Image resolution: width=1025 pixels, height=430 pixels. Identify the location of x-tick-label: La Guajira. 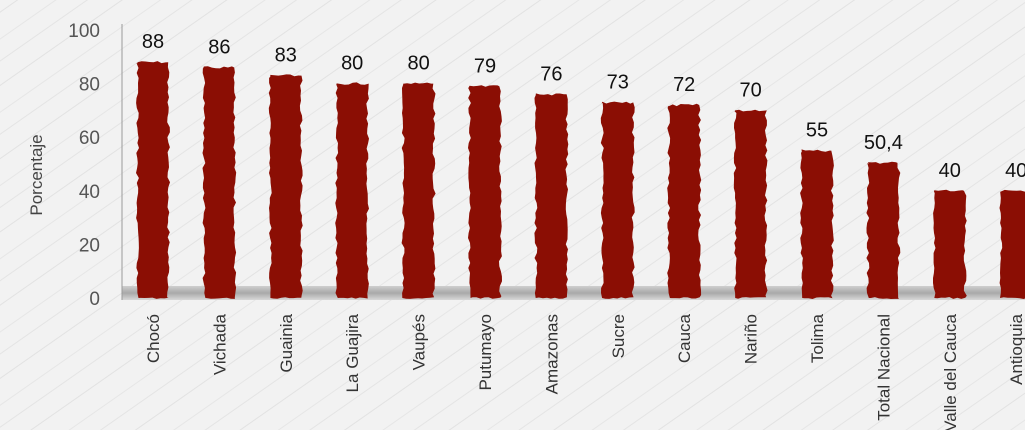
(352, 352).